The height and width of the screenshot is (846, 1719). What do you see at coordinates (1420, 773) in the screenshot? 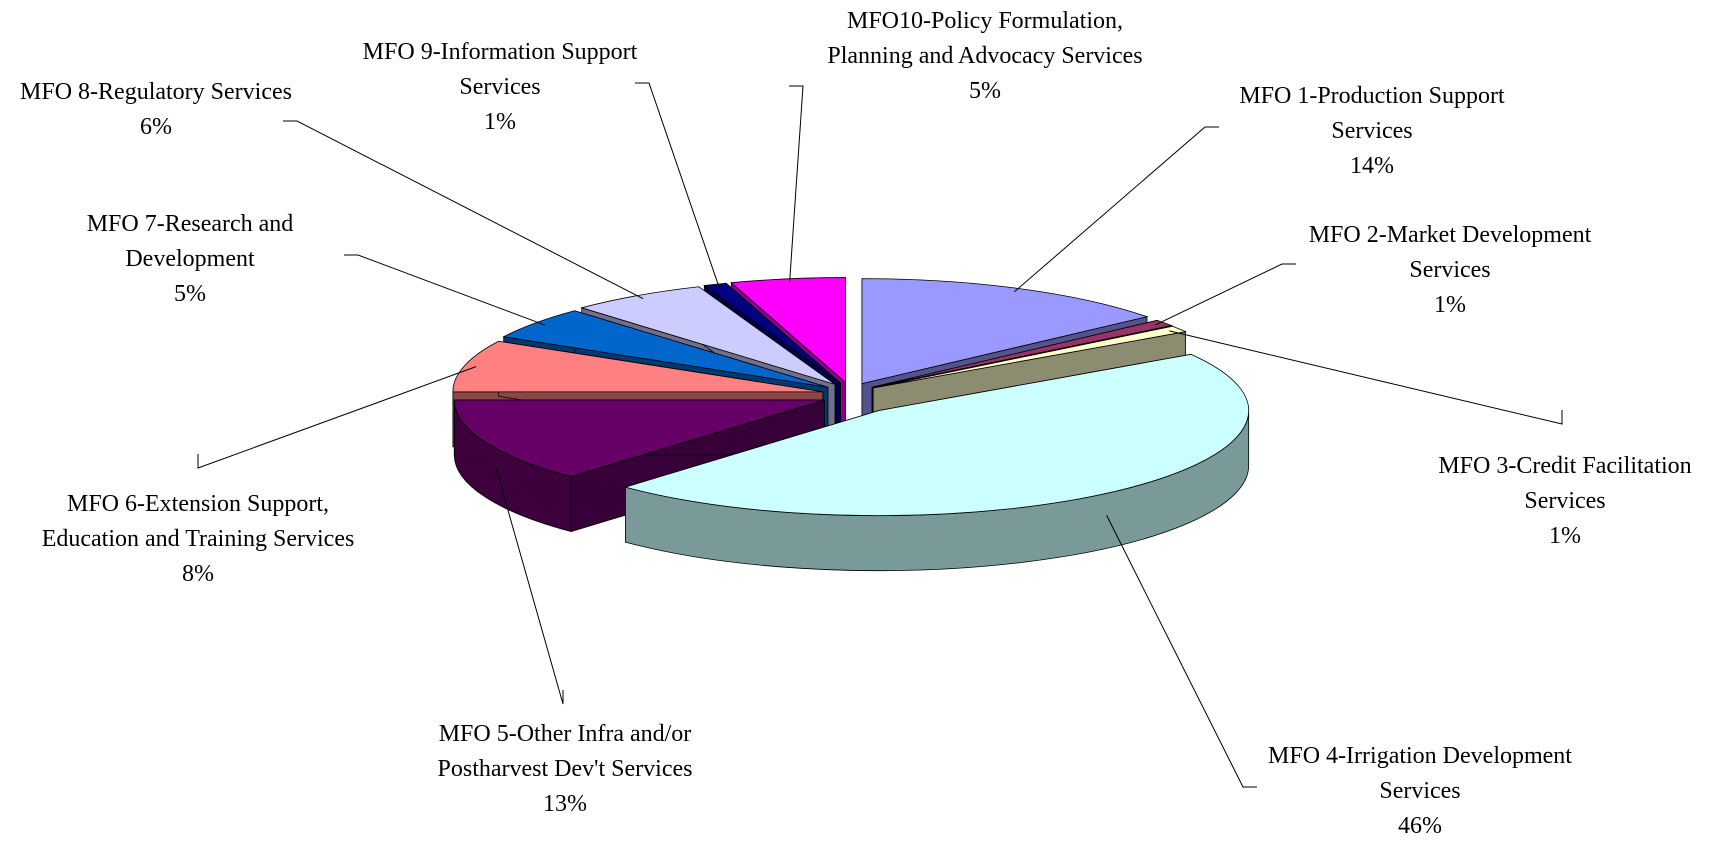
I see `category-name: MFO 4-Irrigation Development Services` at bounding box center [1420, 773].